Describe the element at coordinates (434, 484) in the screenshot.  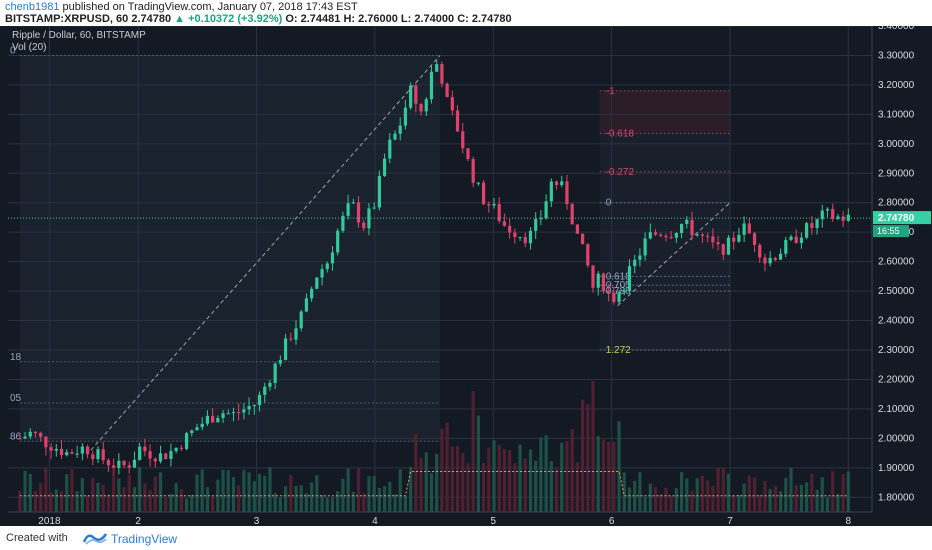
I see `volume-average-line` at that location.